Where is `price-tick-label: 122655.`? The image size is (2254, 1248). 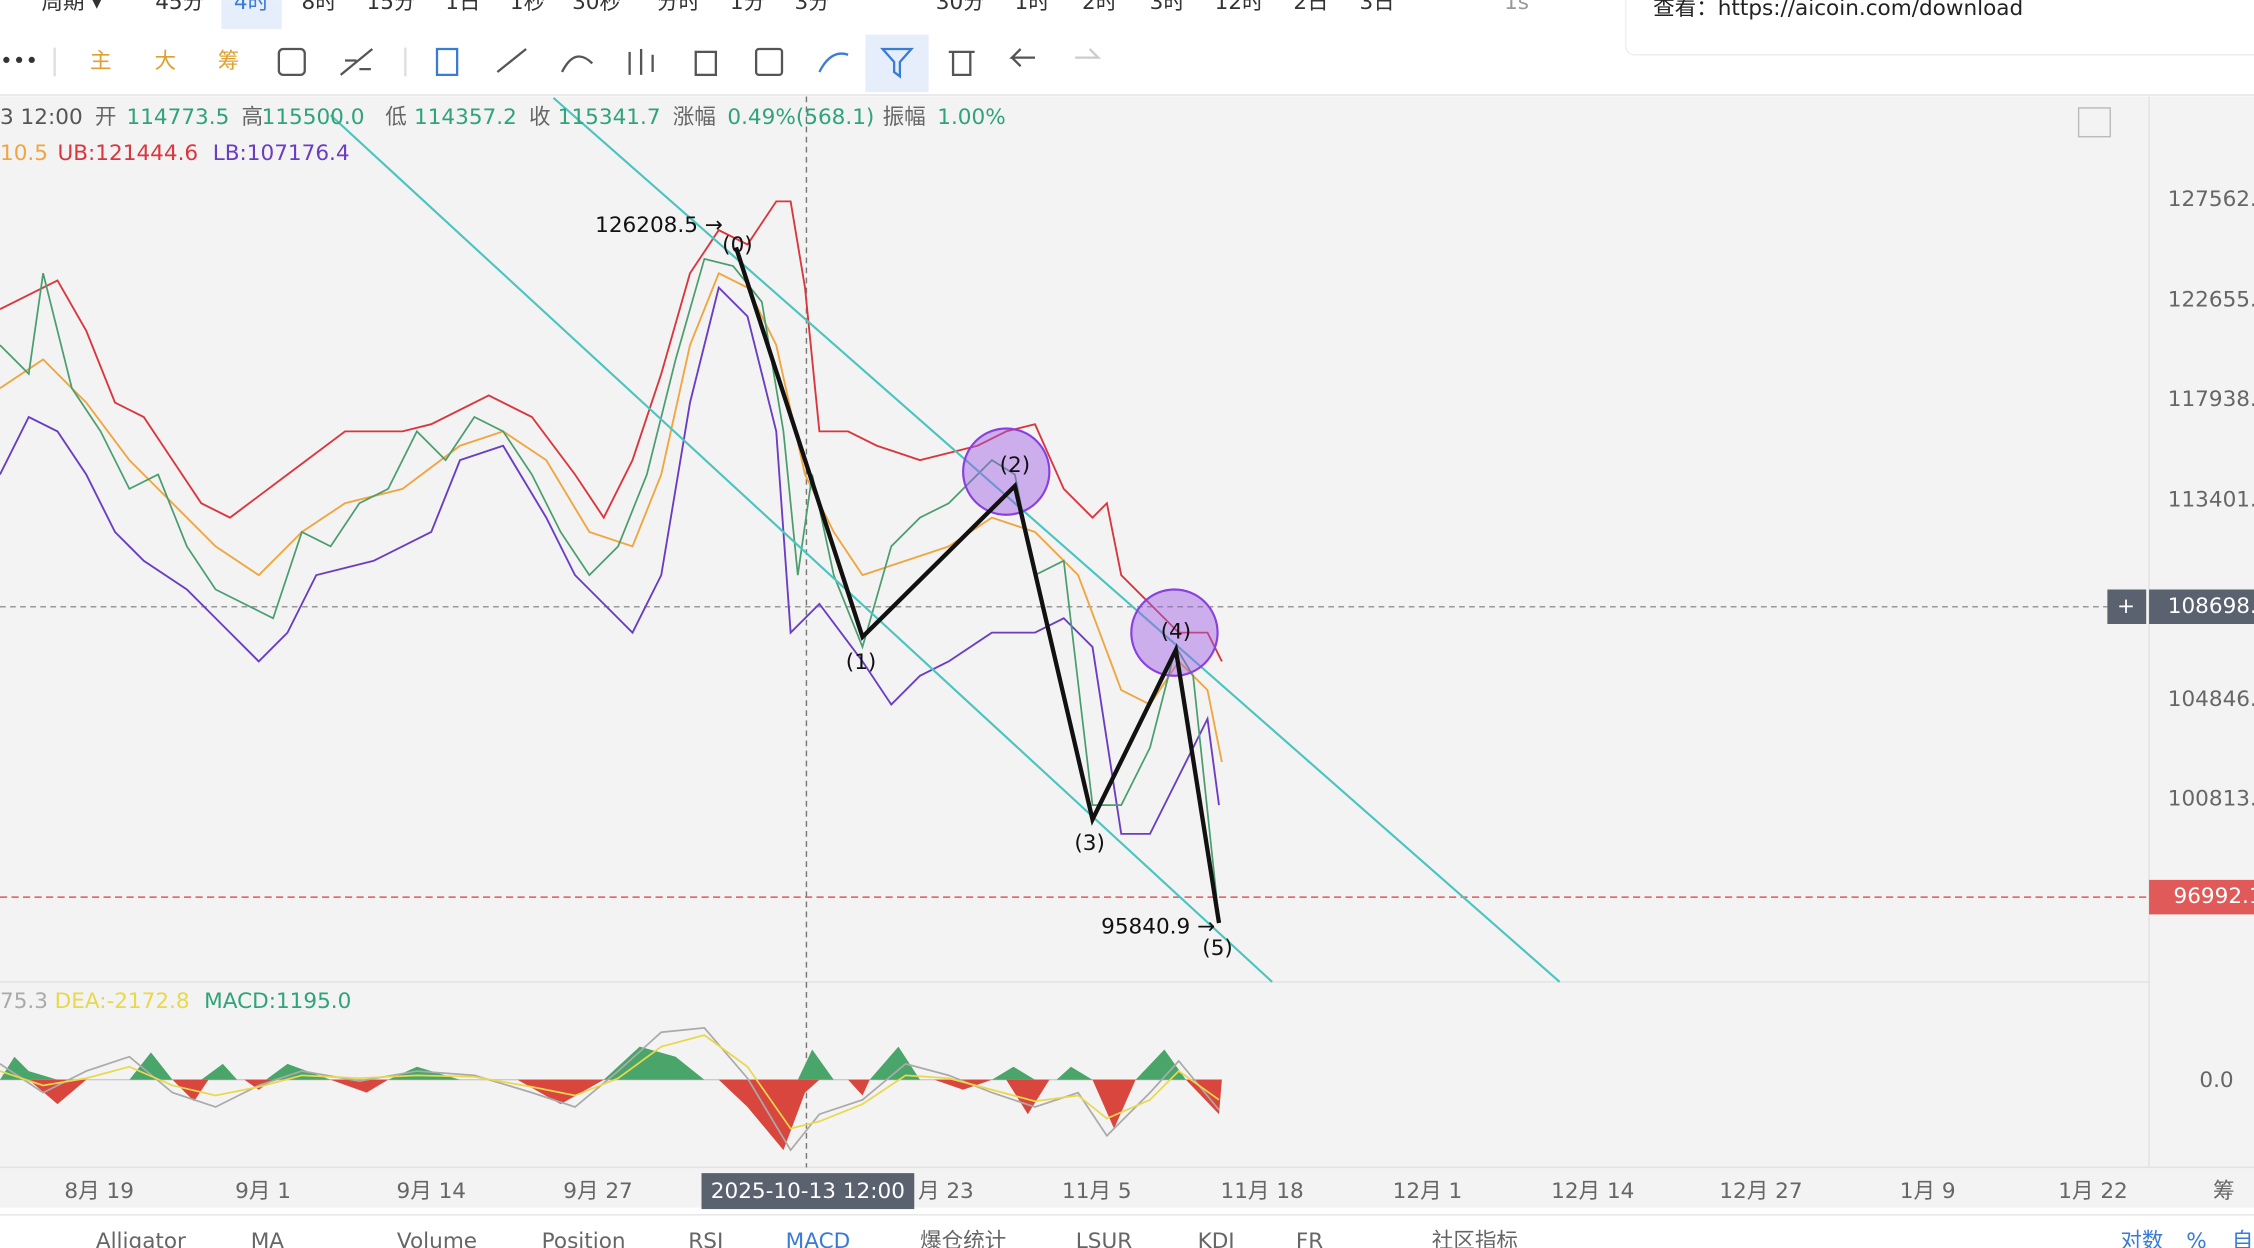 price-tick-label: 122655. is located at coordinates (2211, 300).